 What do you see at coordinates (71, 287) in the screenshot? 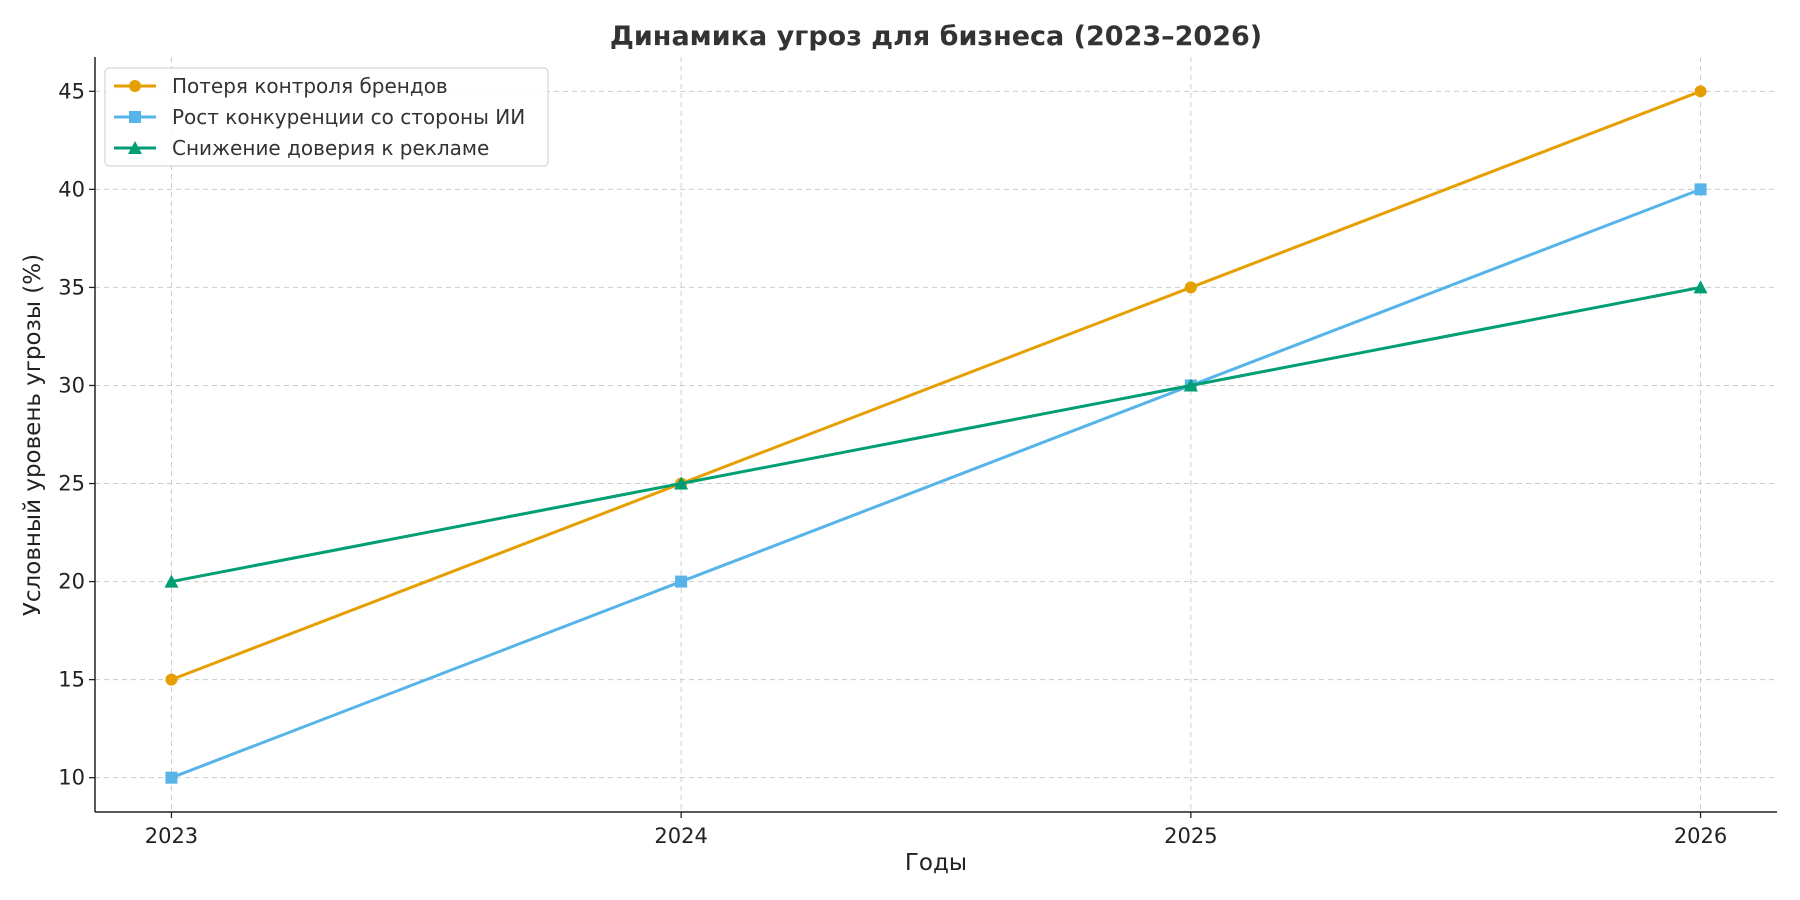
I see `y-tick-label: 35` at bounding box center [71, 287].